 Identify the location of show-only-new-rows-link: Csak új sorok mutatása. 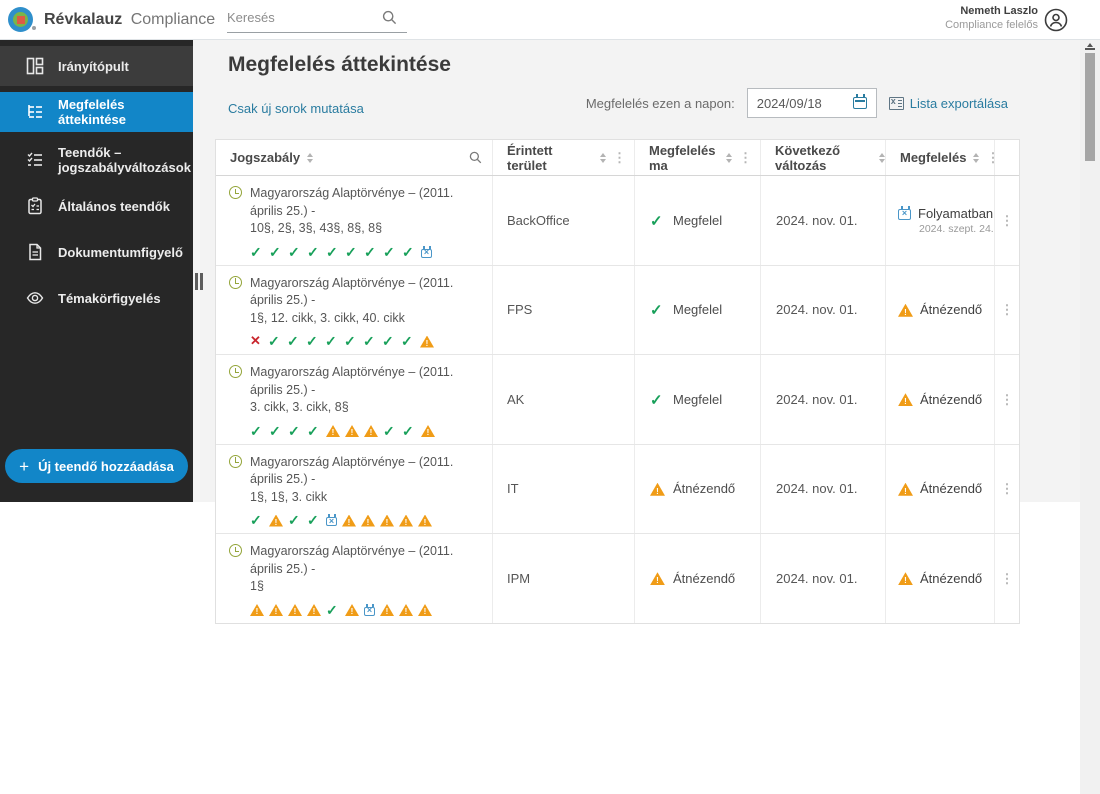
(296, 108).